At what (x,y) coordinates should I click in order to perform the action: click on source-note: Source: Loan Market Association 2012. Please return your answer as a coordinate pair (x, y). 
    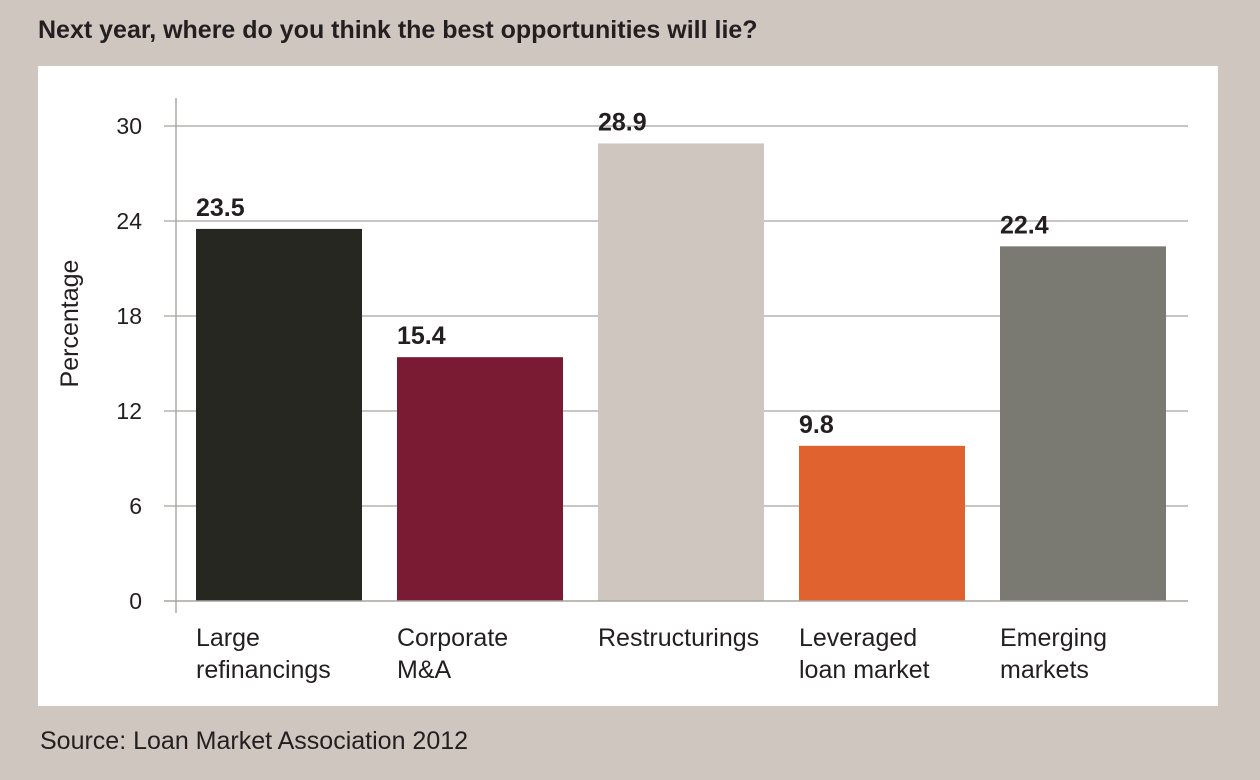
    Looking at the image, I should click on (254, 741).